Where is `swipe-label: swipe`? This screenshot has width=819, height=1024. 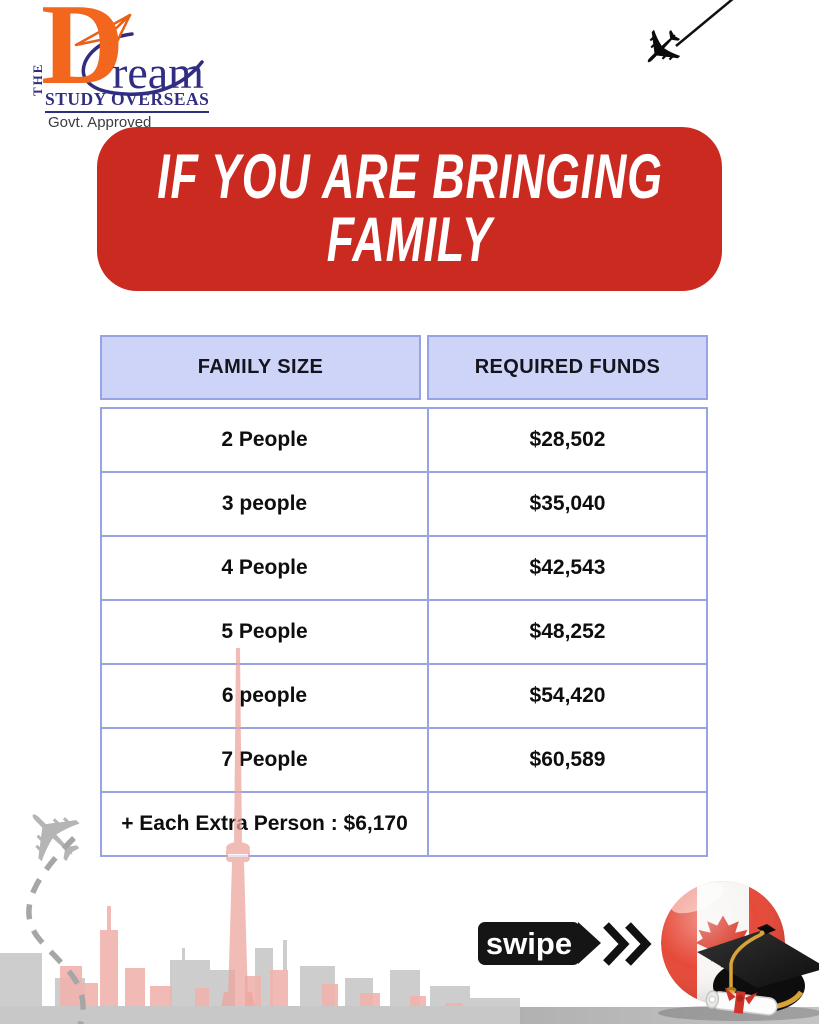
swipe-label: swipe is located at coordinates (529, 943).